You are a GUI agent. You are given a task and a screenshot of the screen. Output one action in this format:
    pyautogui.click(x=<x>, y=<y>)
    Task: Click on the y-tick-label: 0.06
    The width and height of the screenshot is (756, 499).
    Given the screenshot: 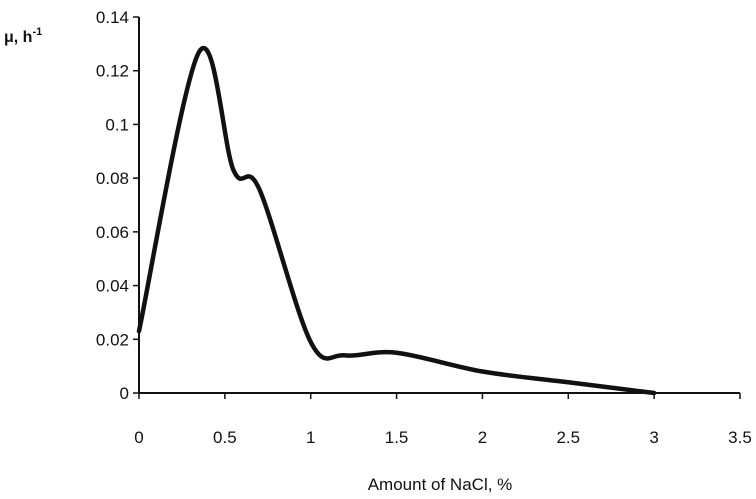 What is the action you would take?
    pyautogui.click(x=112, y=232)
    